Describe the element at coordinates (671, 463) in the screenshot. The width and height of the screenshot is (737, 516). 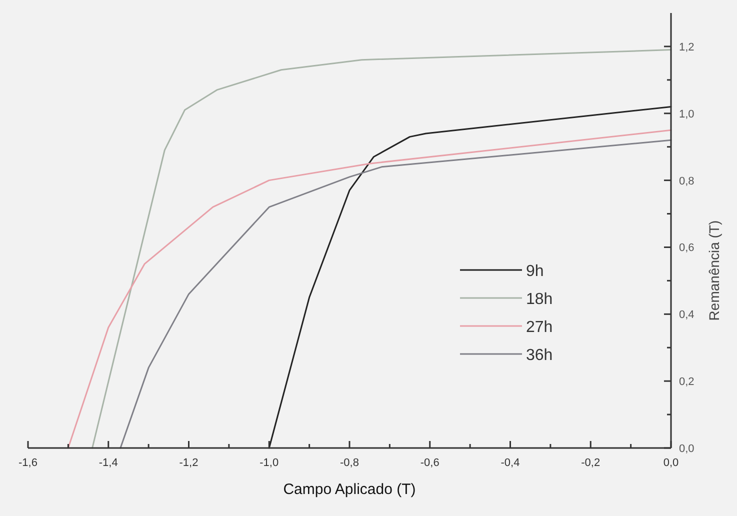
I see `x-tick-label: 0,0` at that location.